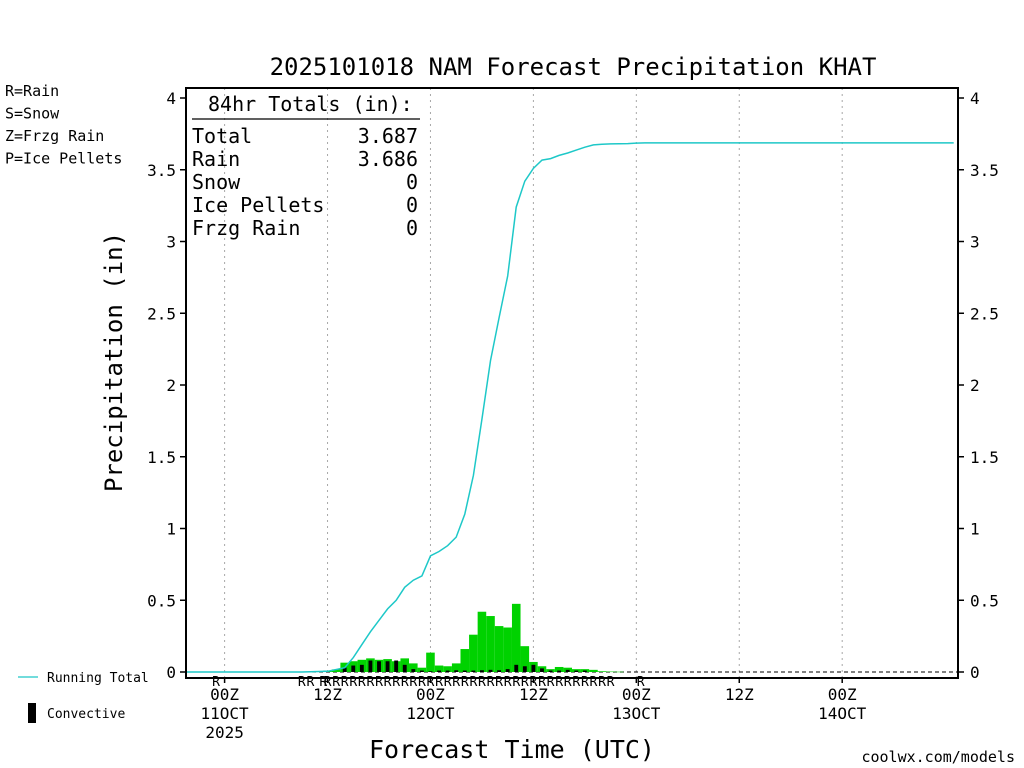  I want to click on y-tick-label-right: 0, so click(975, 672).